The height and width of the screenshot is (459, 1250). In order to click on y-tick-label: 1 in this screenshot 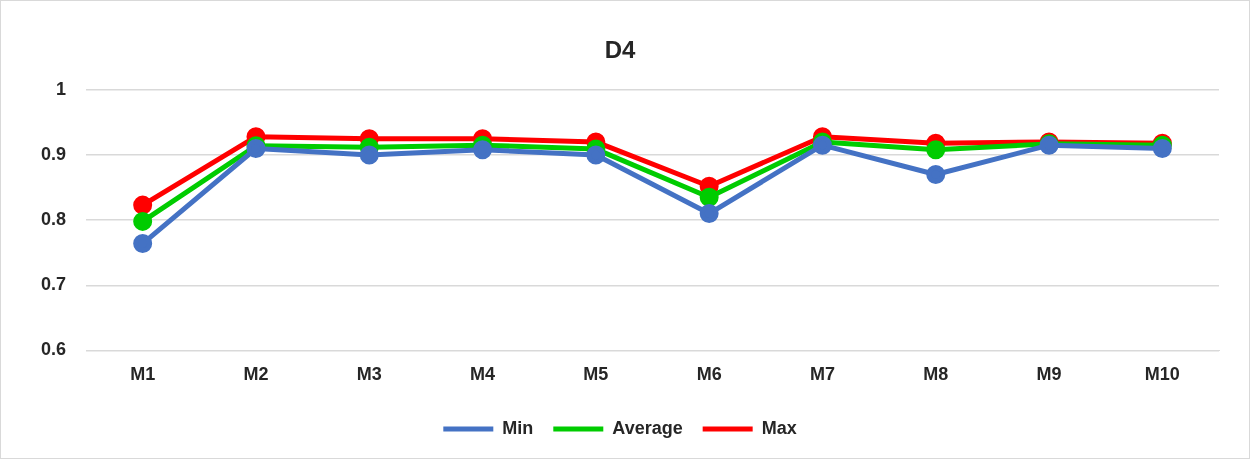, I will do `click(61, 88)`.